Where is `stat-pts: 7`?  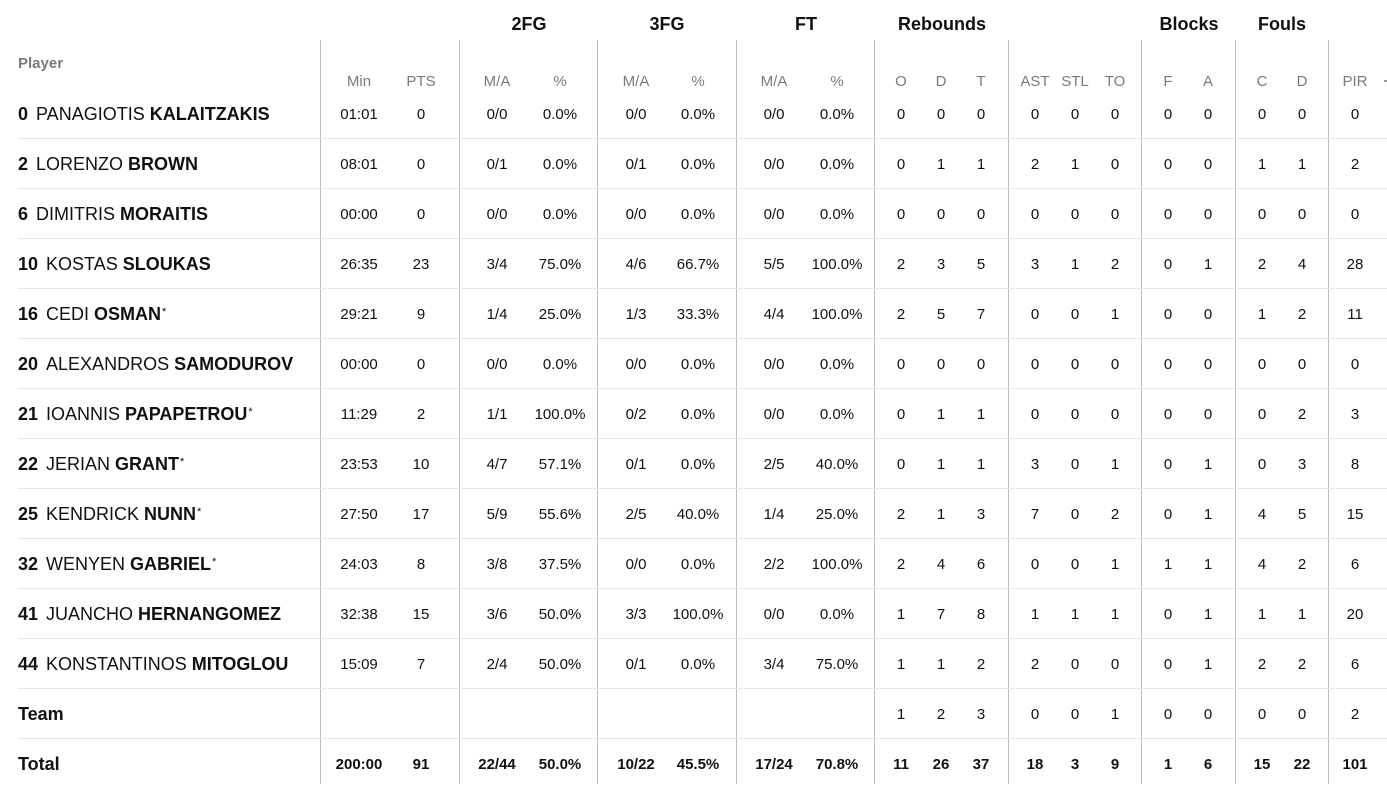 stat-pts: 7 is located at coordinates (421, 664).